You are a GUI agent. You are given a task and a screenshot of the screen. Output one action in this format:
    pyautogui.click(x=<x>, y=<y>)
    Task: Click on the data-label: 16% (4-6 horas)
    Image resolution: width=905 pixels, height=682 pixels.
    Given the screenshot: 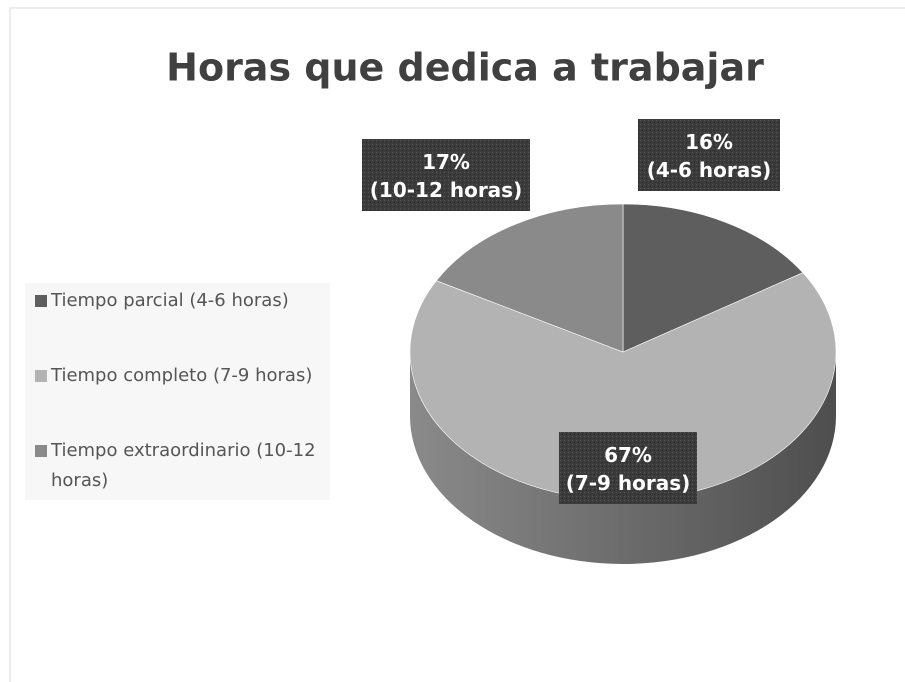 What is the action you would take?
    pyautogui.click(x=709, y=156)
    